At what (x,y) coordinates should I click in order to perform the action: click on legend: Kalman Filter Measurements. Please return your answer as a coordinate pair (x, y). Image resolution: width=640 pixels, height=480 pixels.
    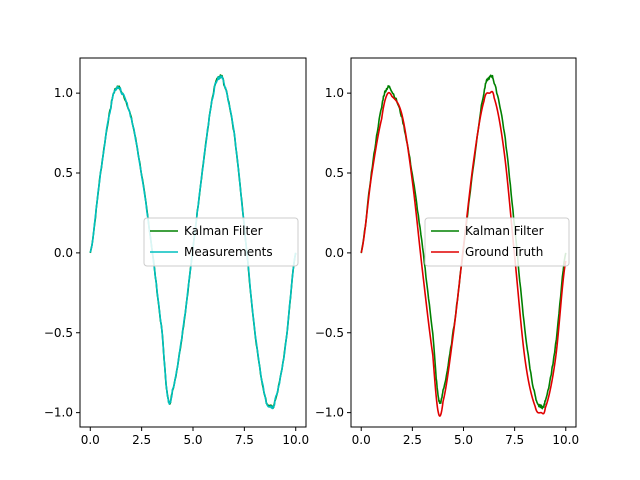
    Looking at the image, I should click on (221, 242).